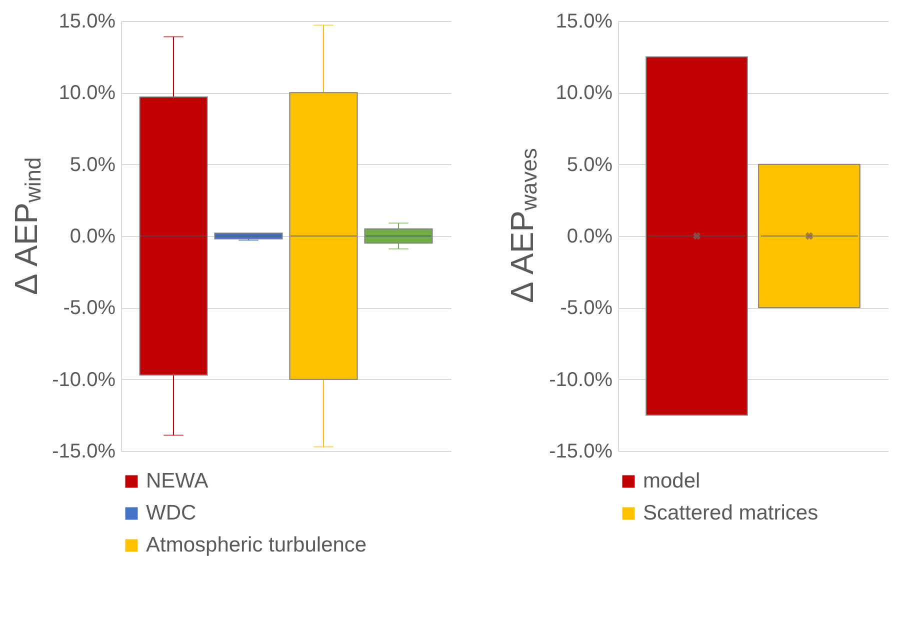 This screenshot has width=919, height=629. Describe the element at coordinates (671, 481) in the screenshot. I see `legend-label: model` at that location.